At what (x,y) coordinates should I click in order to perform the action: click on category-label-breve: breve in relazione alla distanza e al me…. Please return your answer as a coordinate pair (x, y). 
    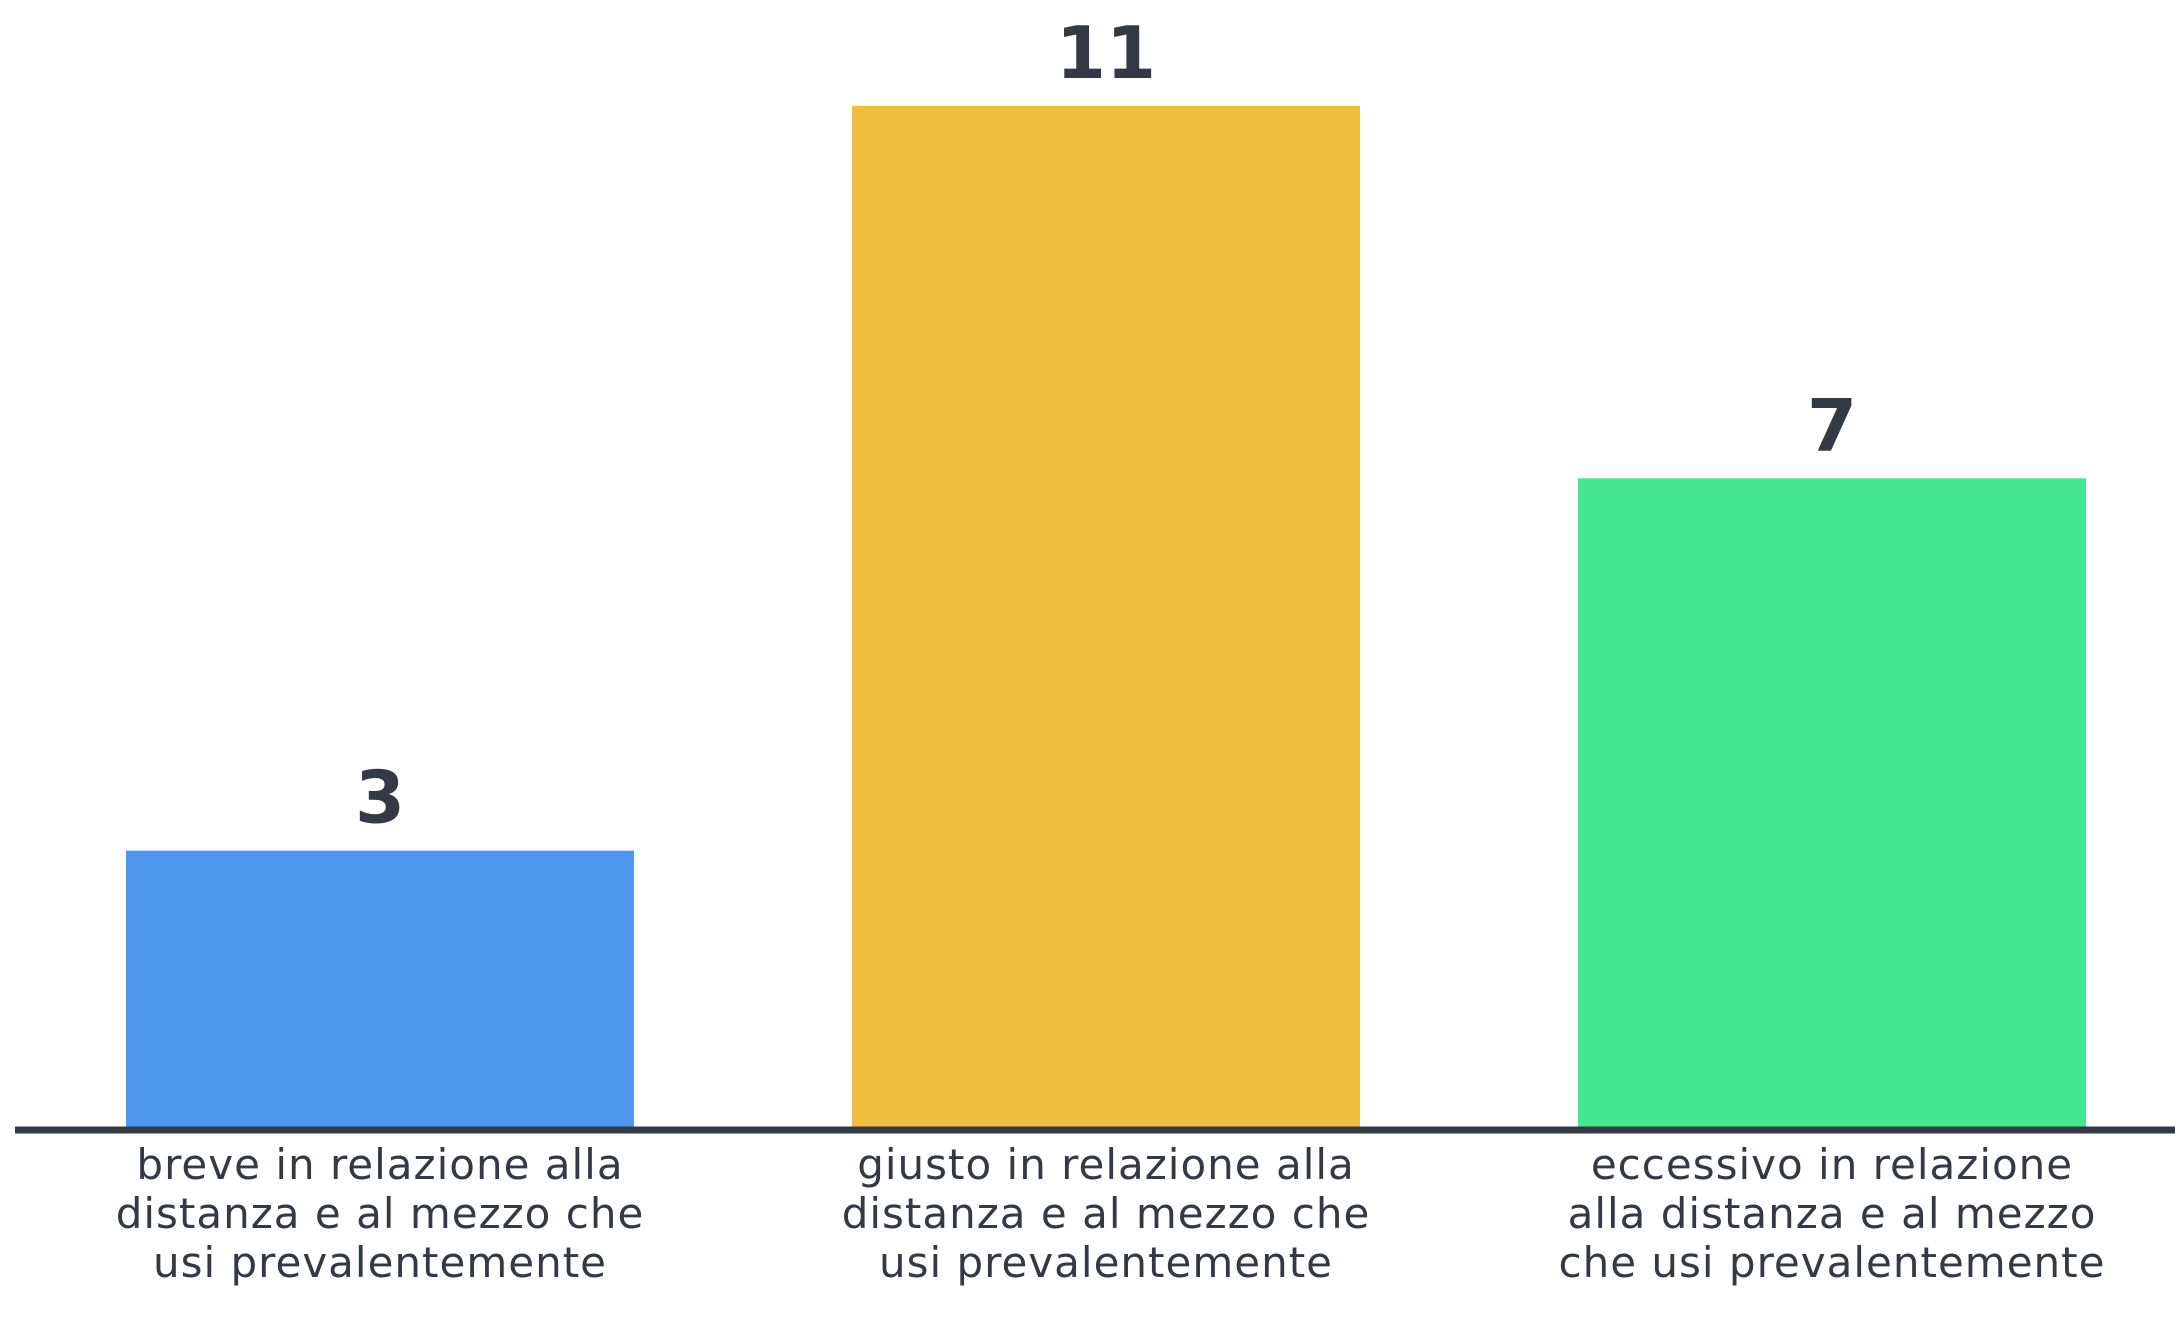
    Looking at the image, I should click on (380, 1213).